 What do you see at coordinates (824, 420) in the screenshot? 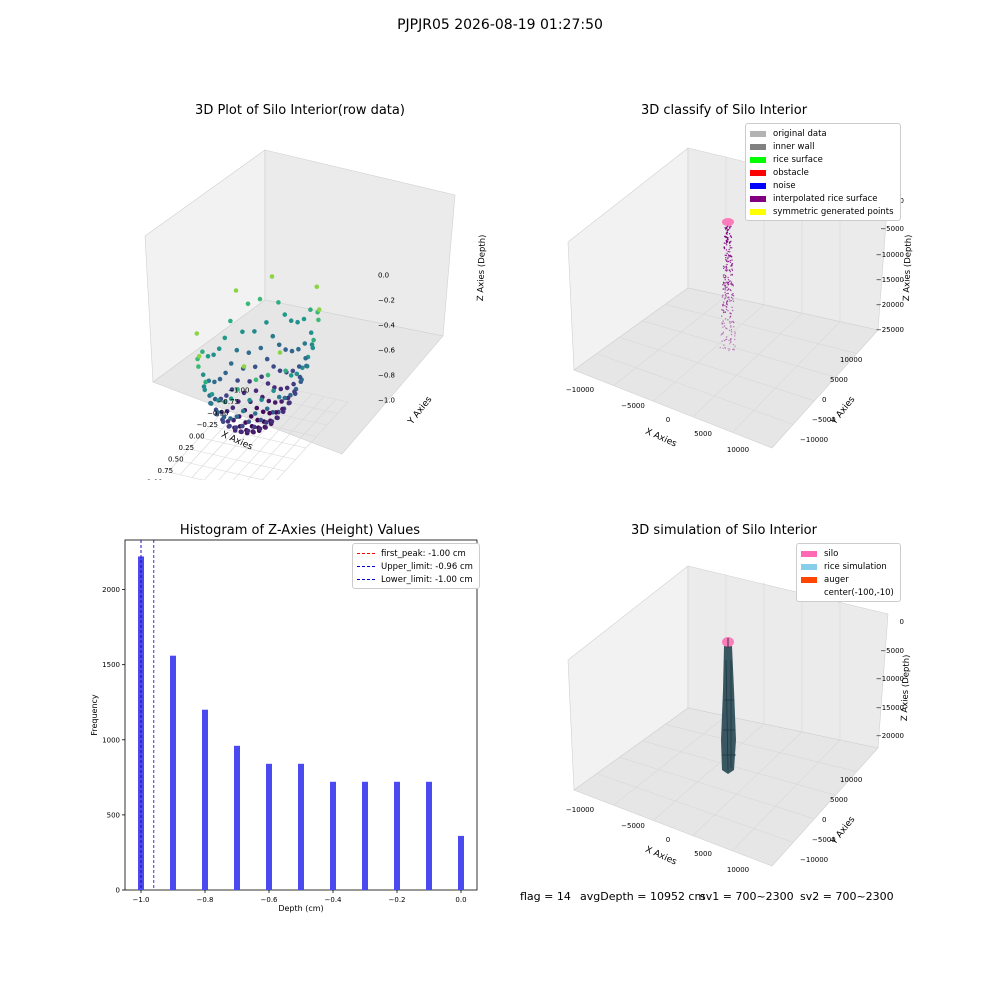
I see `y-tick-label: −5000` at bounding box center [824, 420].